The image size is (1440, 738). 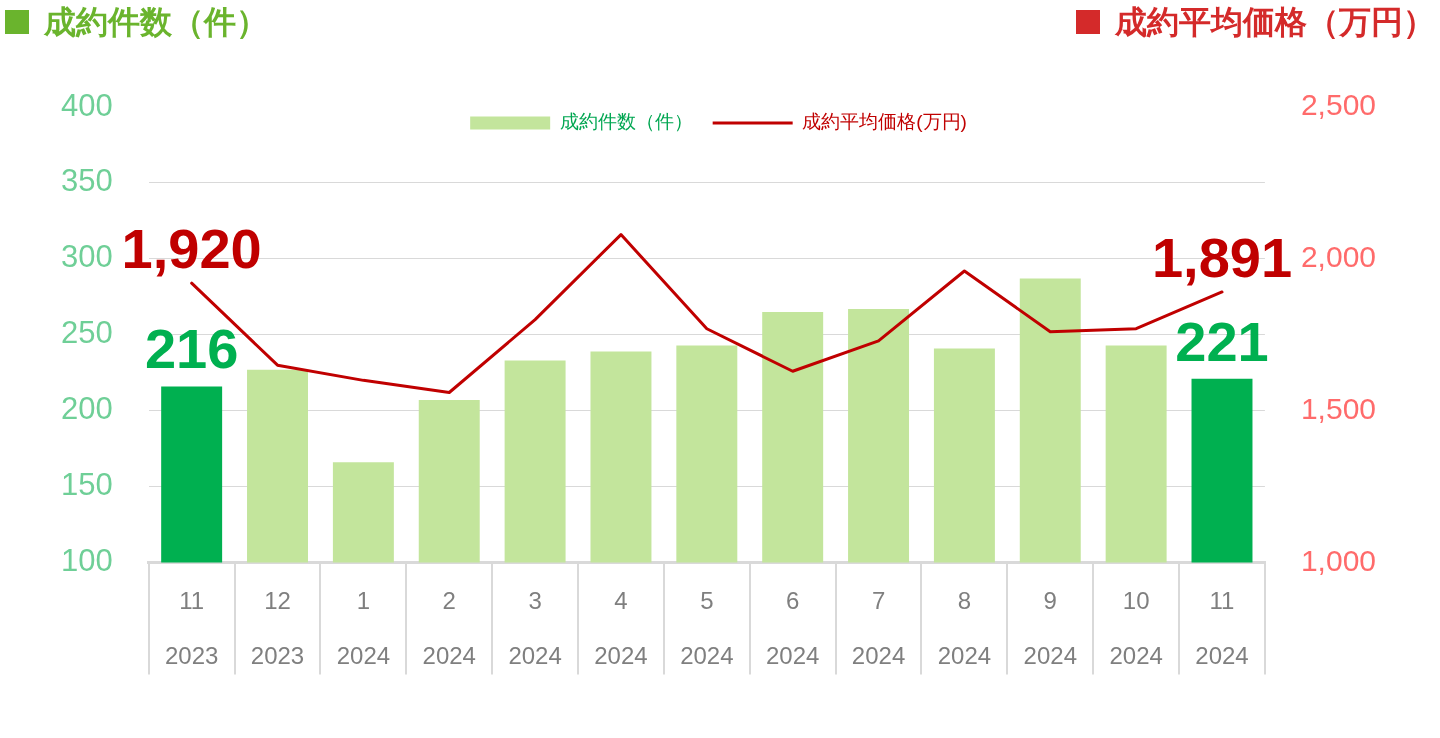 I want to click on y2-tick-label: 1,000, so click(x=1338, y=560).